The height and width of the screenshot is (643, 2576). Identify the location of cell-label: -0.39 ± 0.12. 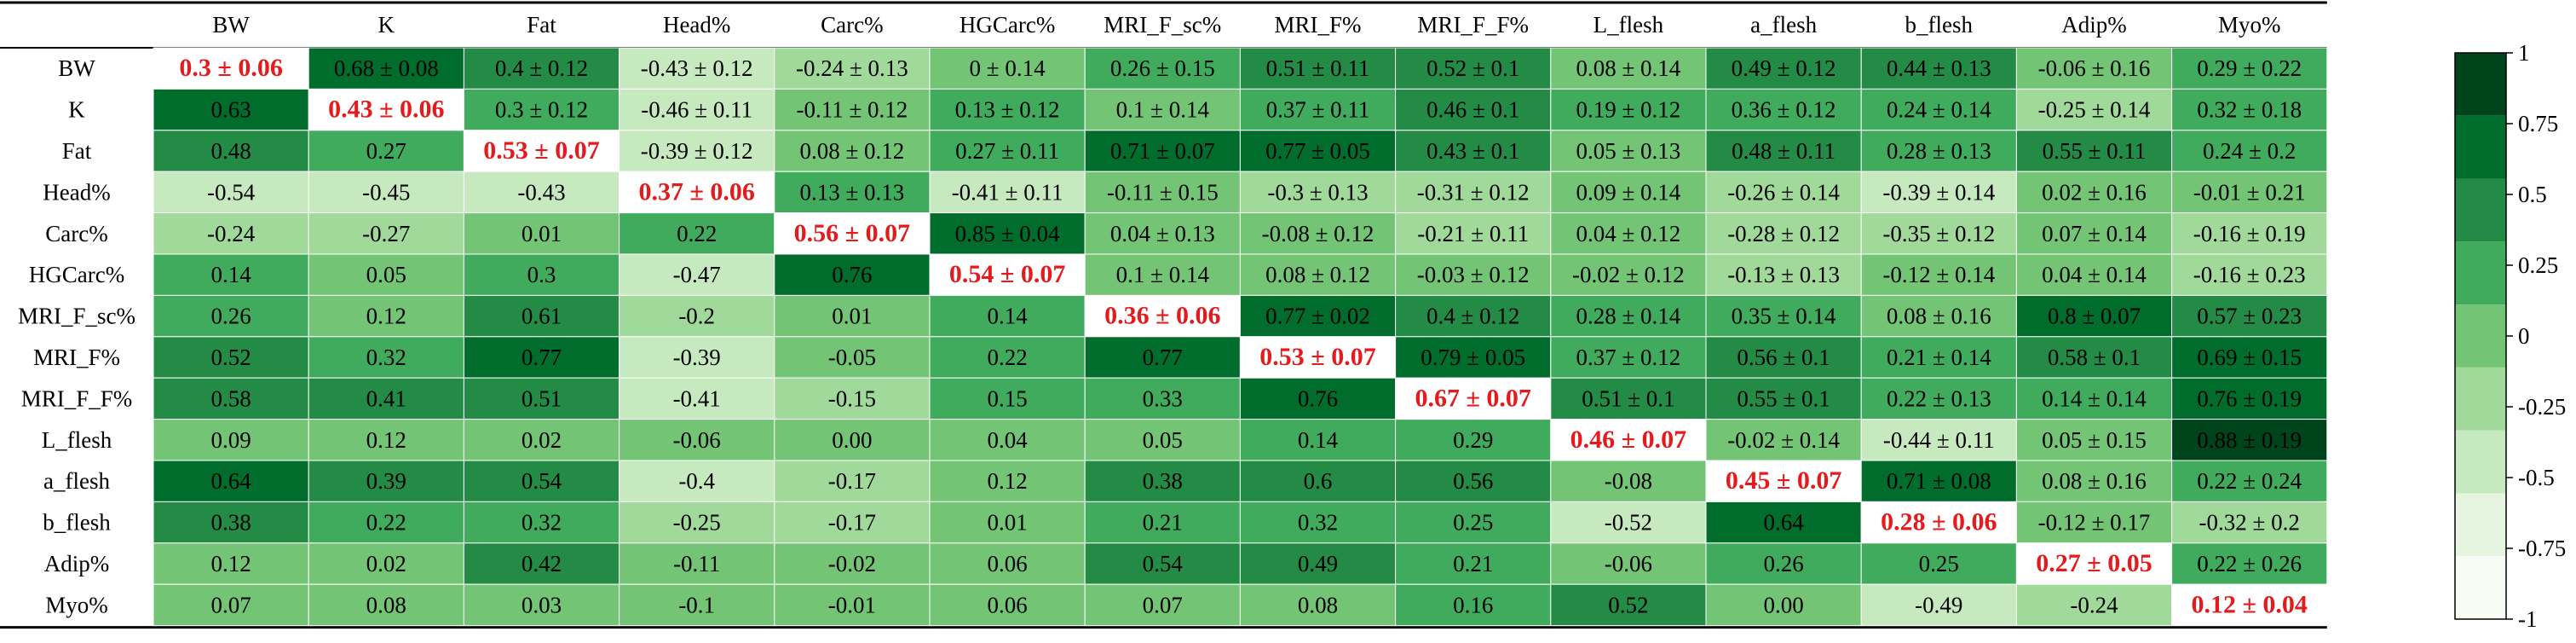
(697, 151).